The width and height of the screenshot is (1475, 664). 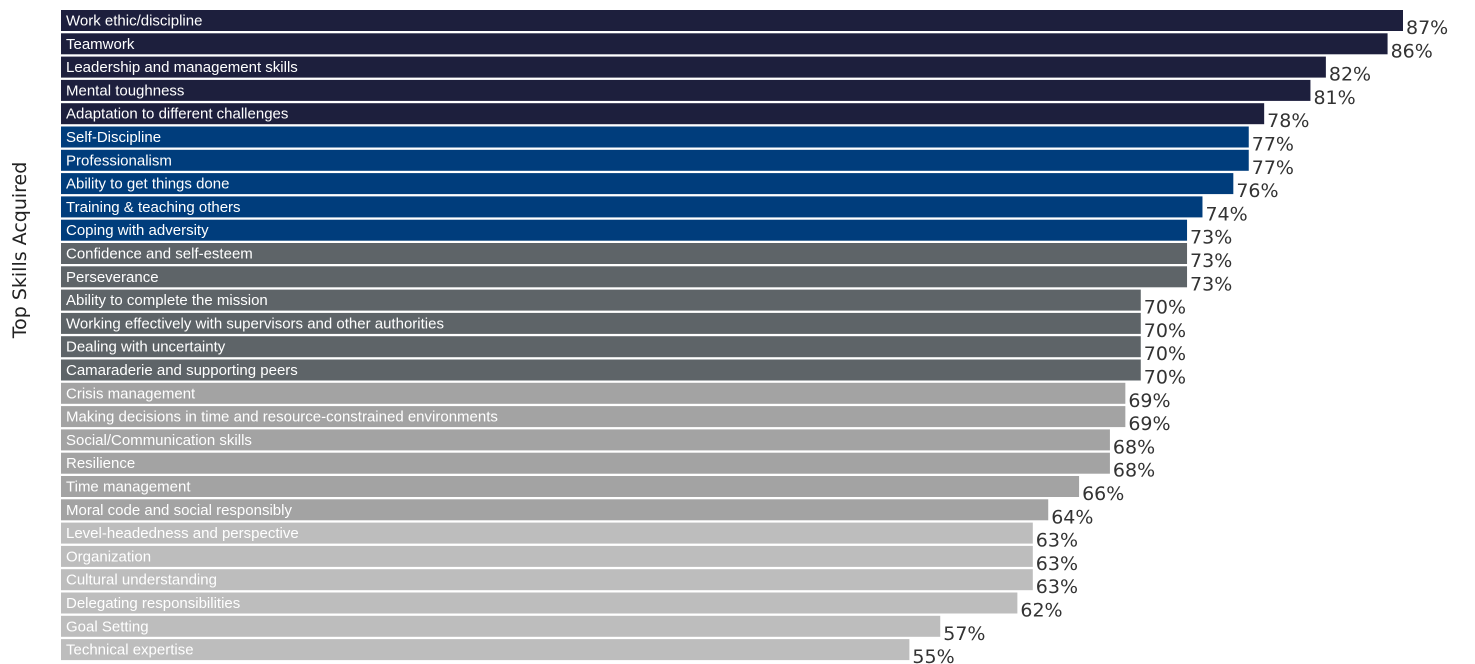 What do you see at coordinates (1427, 28) in the screenshot?
I see `value-label: 87%` at bounding box center [1427, 28].